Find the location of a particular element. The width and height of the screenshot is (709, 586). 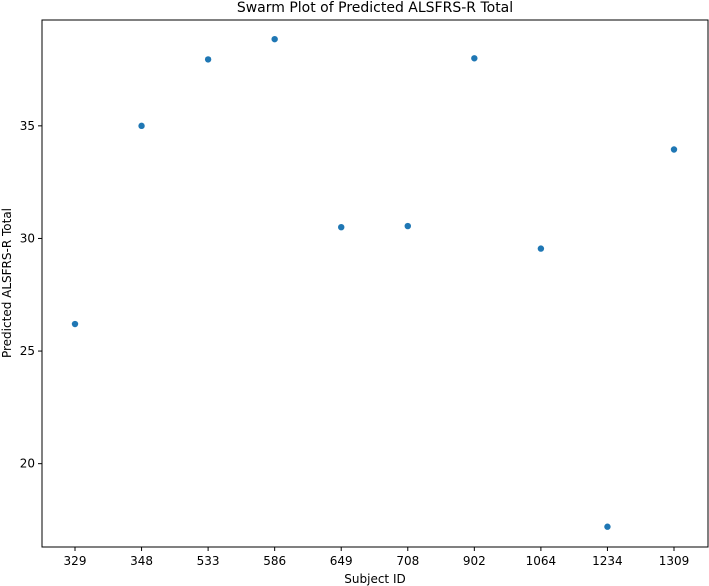

y-tick-label: 25 is located at coordinates (27, 351).